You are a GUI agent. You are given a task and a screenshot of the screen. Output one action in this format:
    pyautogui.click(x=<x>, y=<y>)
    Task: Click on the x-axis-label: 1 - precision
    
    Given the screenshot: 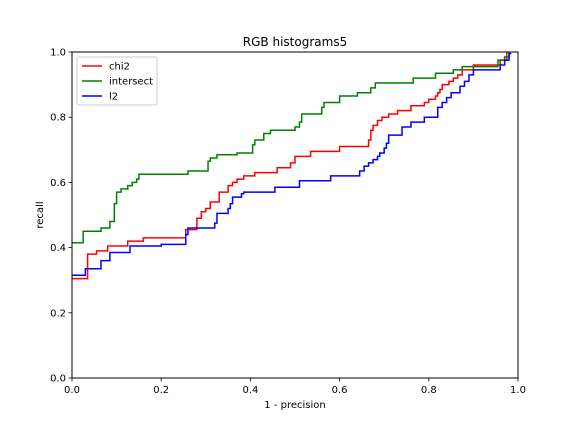 What is the action you would take?
    pyautogui.click(x=294, y=405)
    